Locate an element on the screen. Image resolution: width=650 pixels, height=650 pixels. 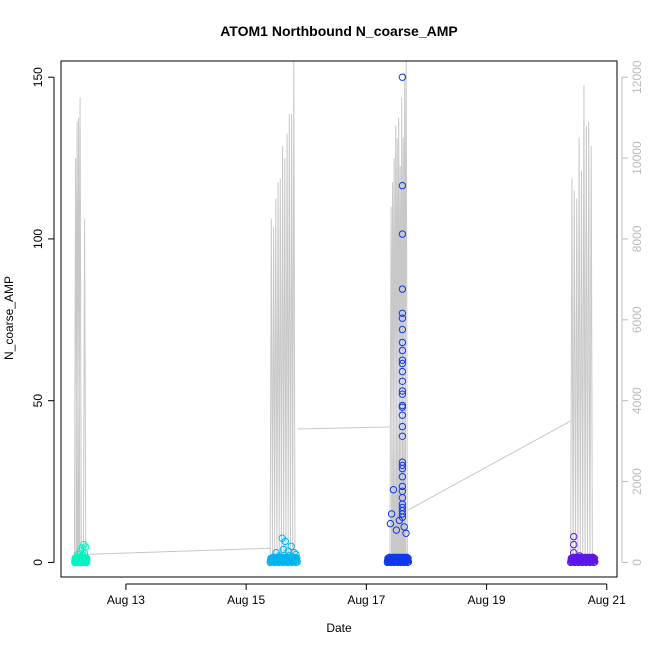
y-tick-label: 100 is located at coordinates (38, 239).